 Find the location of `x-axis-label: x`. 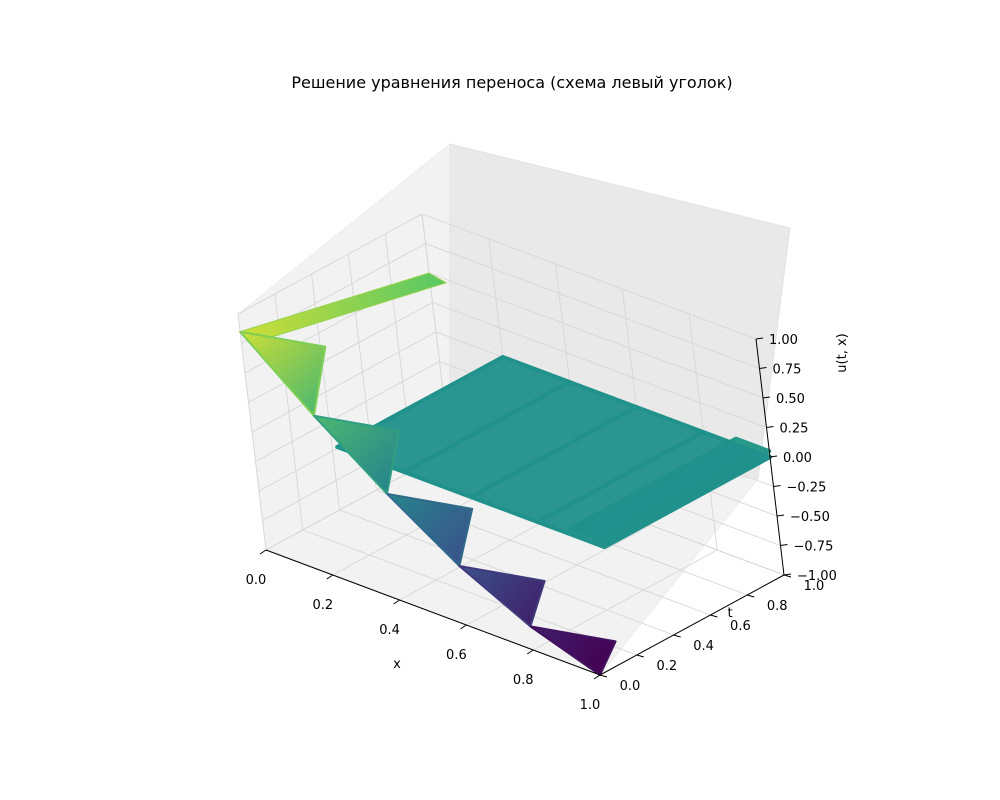

x-axis-label: x is located at coordinates (397, 664).